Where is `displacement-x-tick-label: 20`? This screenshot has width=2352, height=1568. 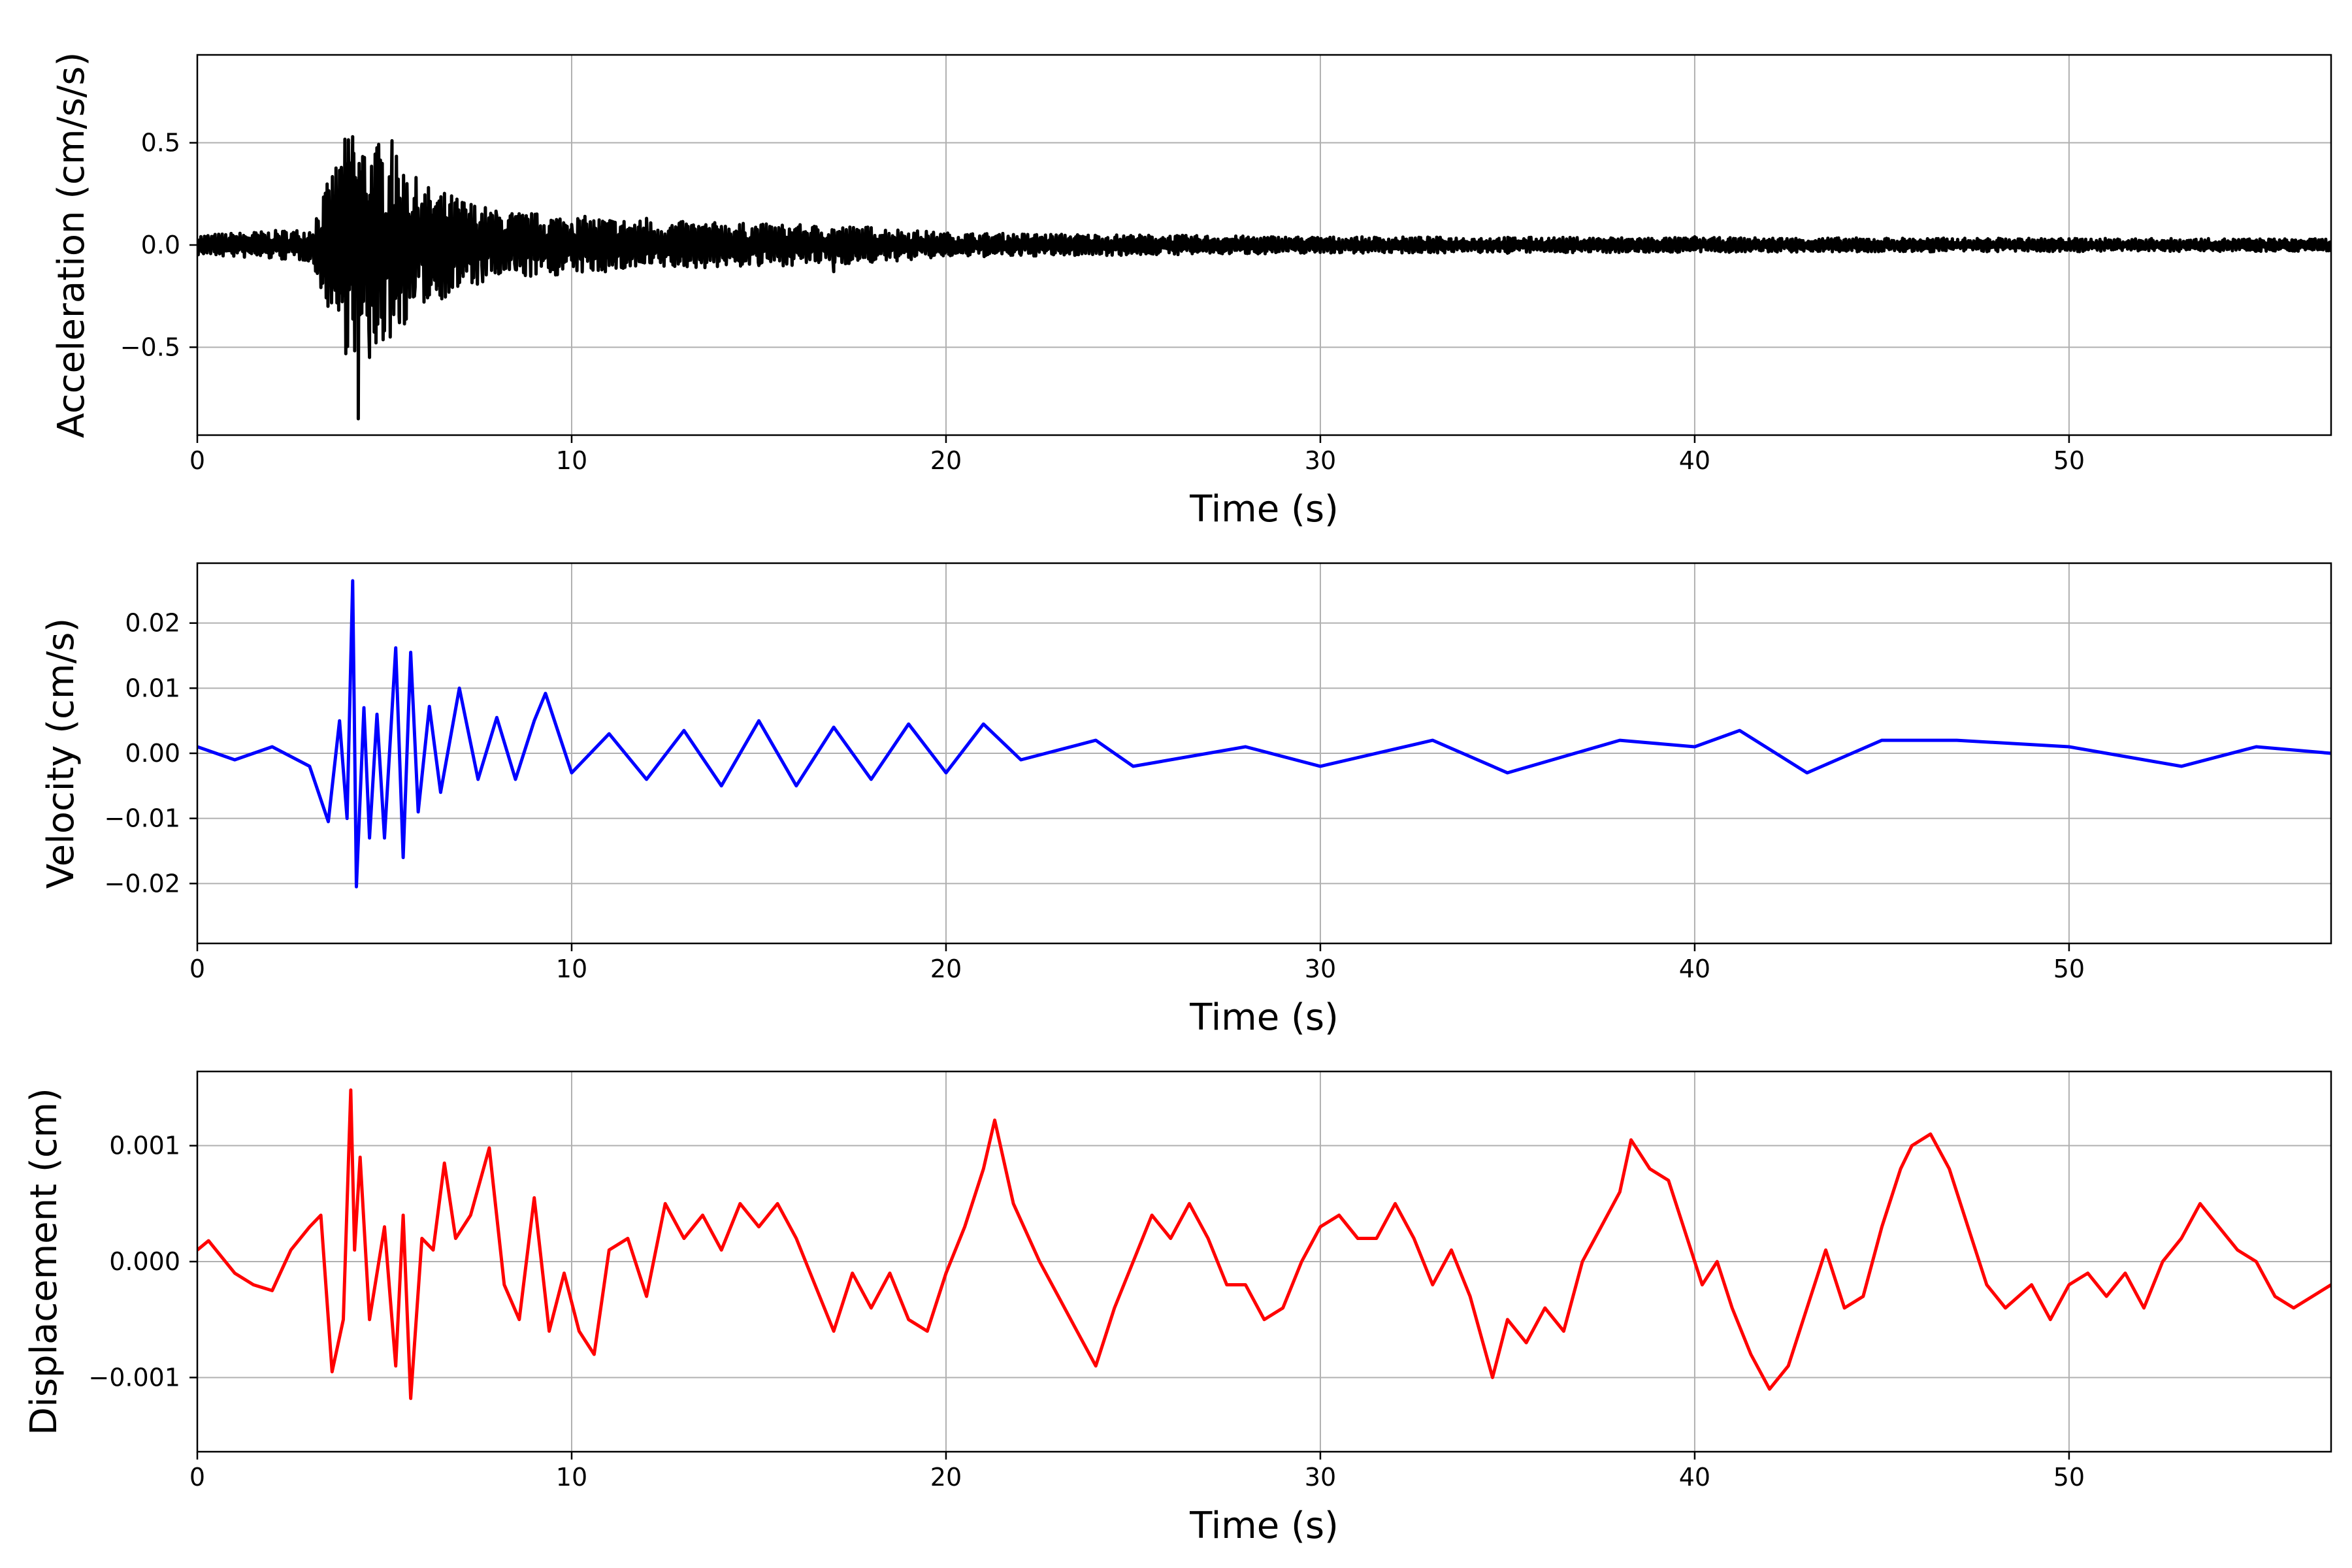
displacement-x-tick-label: 20 is located at coordinates (946, 1477).